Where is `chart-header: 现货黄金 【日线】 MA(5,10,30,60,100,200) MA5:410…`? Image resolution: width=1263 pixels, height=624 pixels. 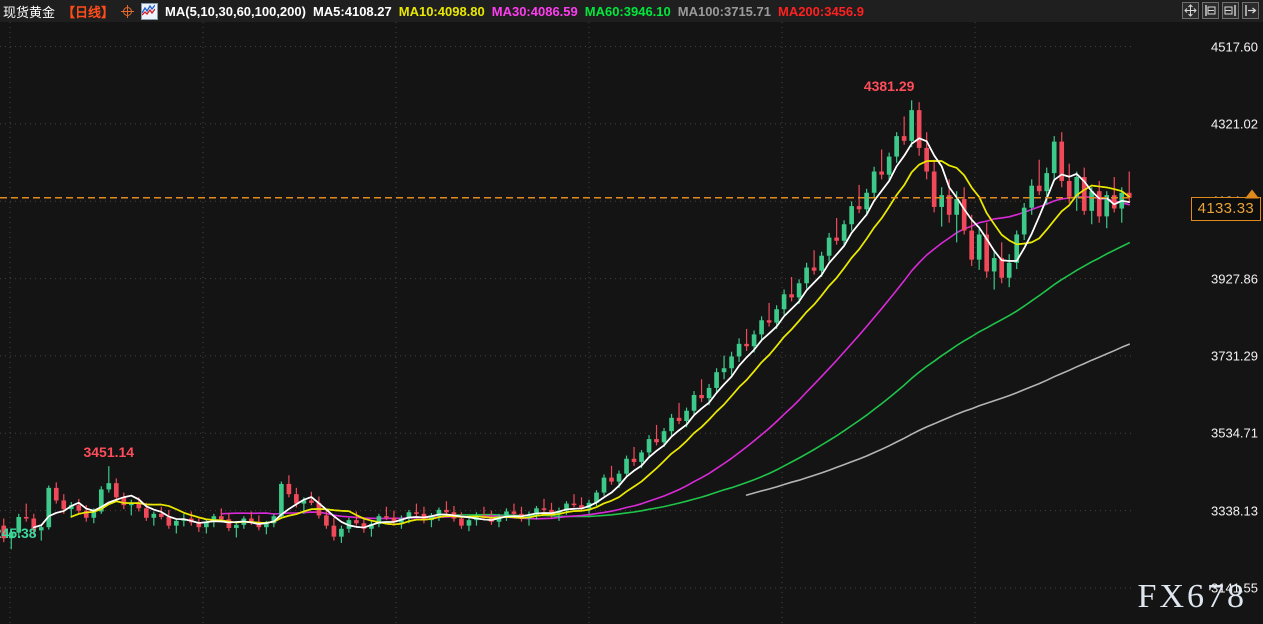 chart-header: 现货黄金 【日线】 MA(5,10,30,60,100,200) MA5:410… is located at coordinates (631, 11).